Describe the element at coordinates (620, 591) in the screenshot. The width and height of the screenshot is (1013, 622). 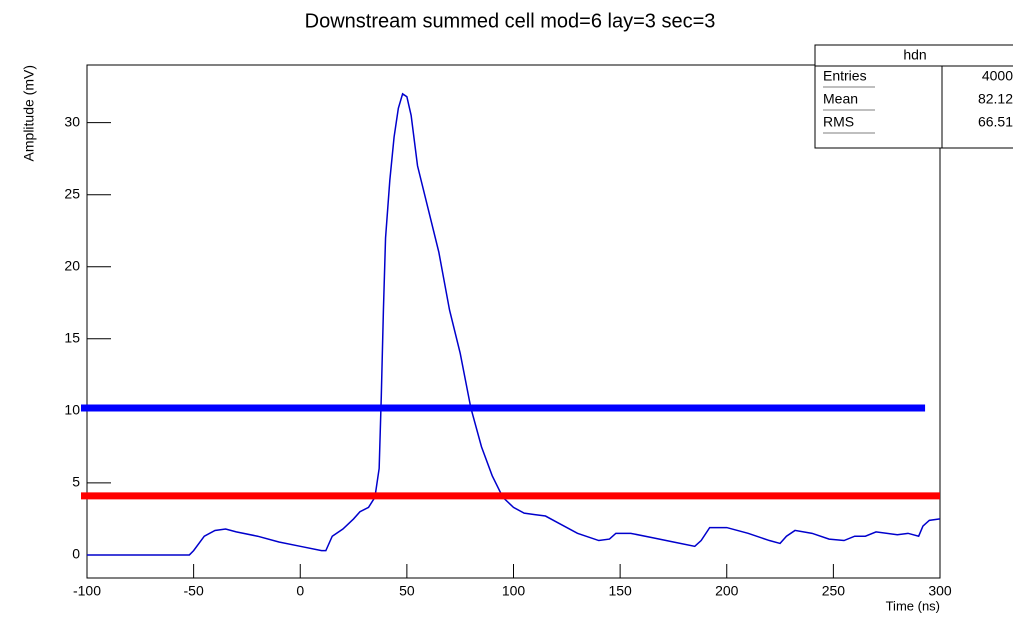
I see `x-tick-label: 150` at that location.